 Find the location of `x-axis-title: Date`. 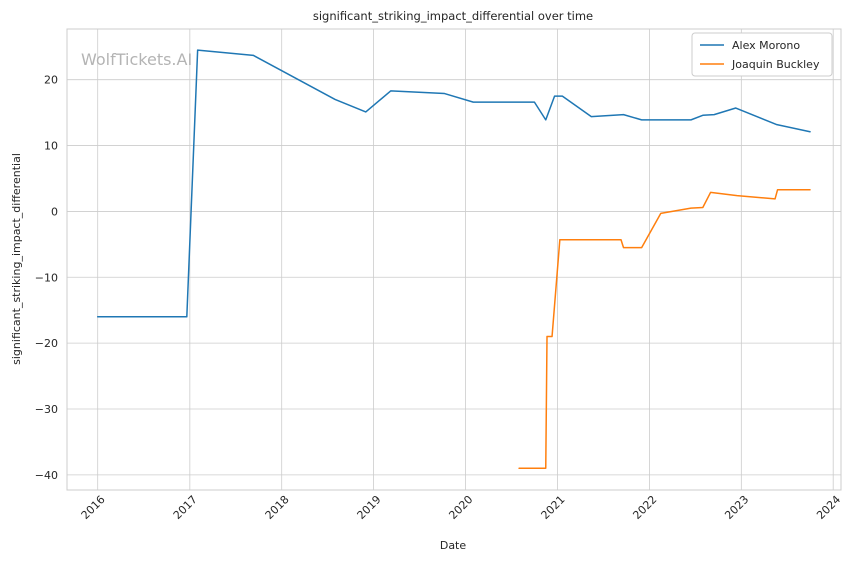

x-axis-title: Date is located at coordinates (453, 545).